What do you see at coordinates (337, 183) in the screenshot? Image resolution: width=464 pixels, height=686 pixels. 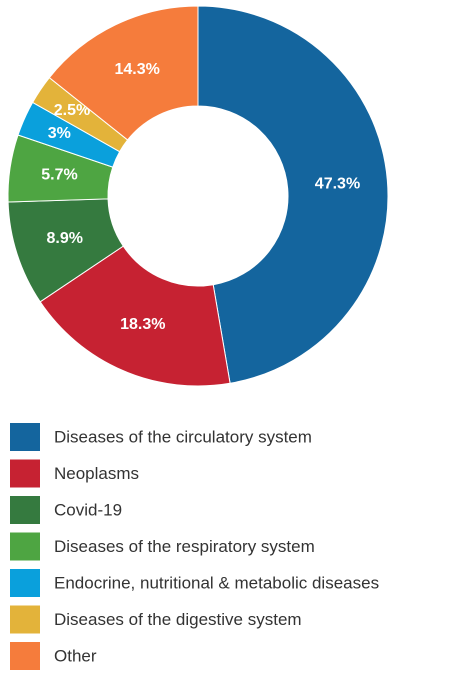 I see `value-label: 47.3%` at bounding box center [337, 183].